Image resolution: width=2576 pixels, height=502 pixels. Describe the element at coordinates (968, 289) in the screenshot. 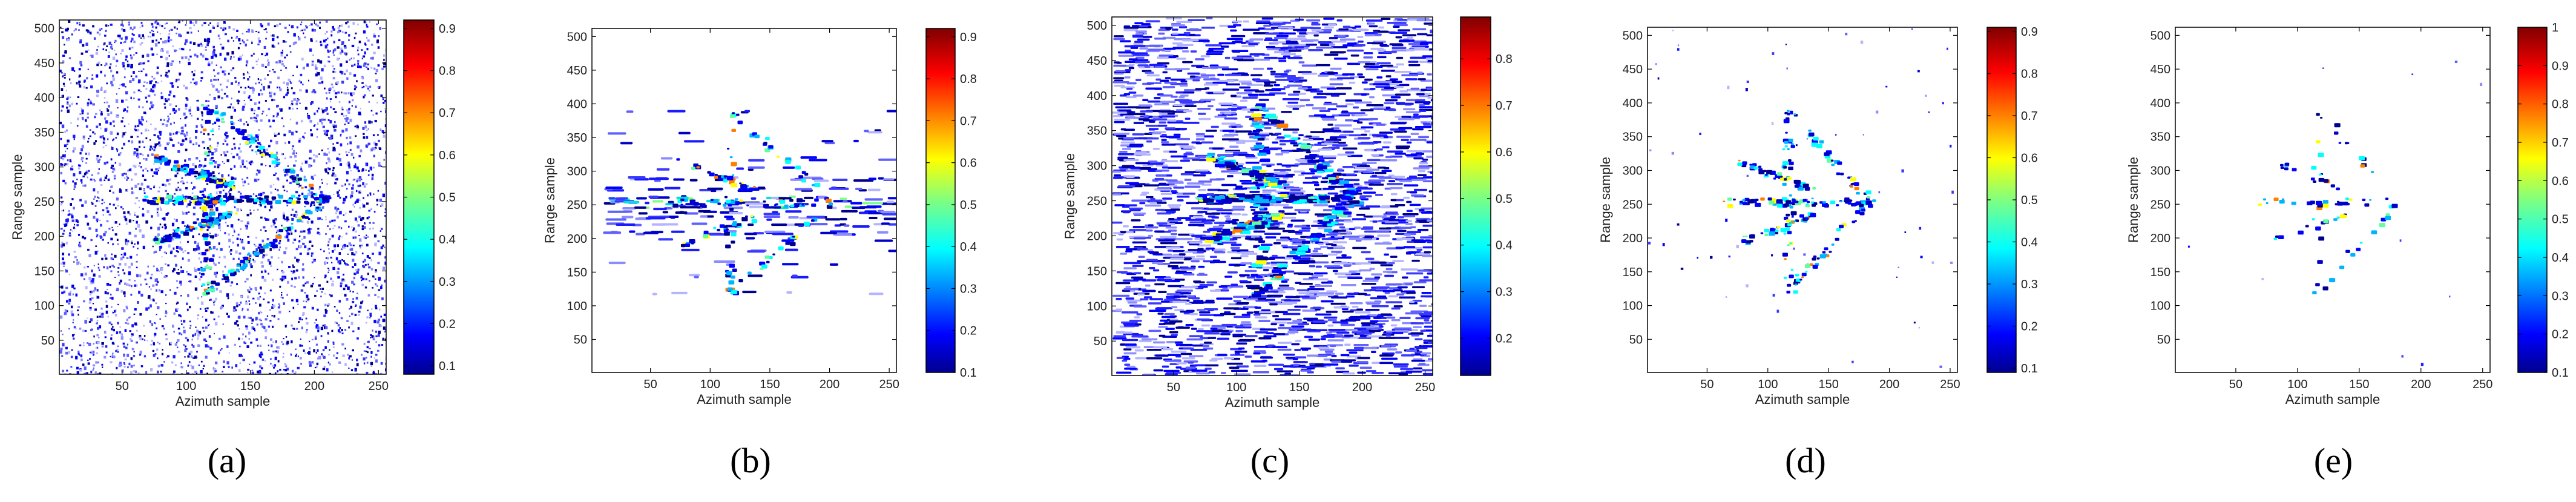

I see `colorbar-tick-label: 0.3` at that location.